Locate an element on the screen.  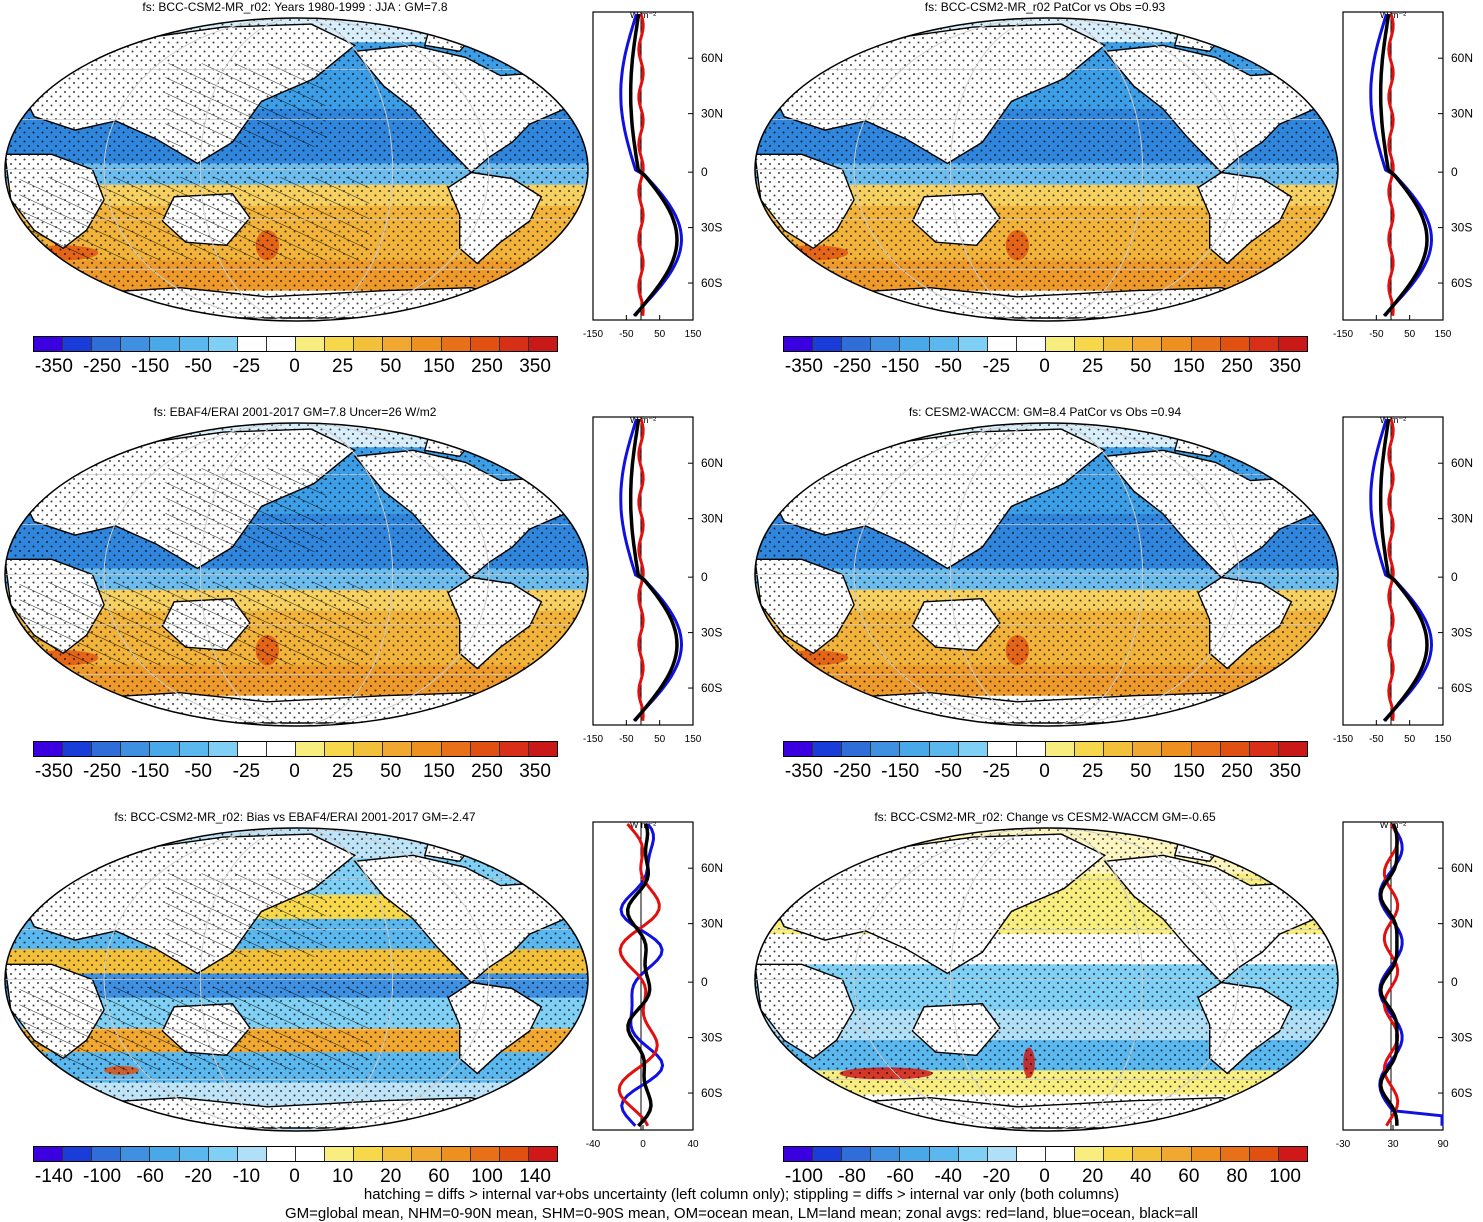
colorbar-label: 25 is located at coordinates (1093, 771).